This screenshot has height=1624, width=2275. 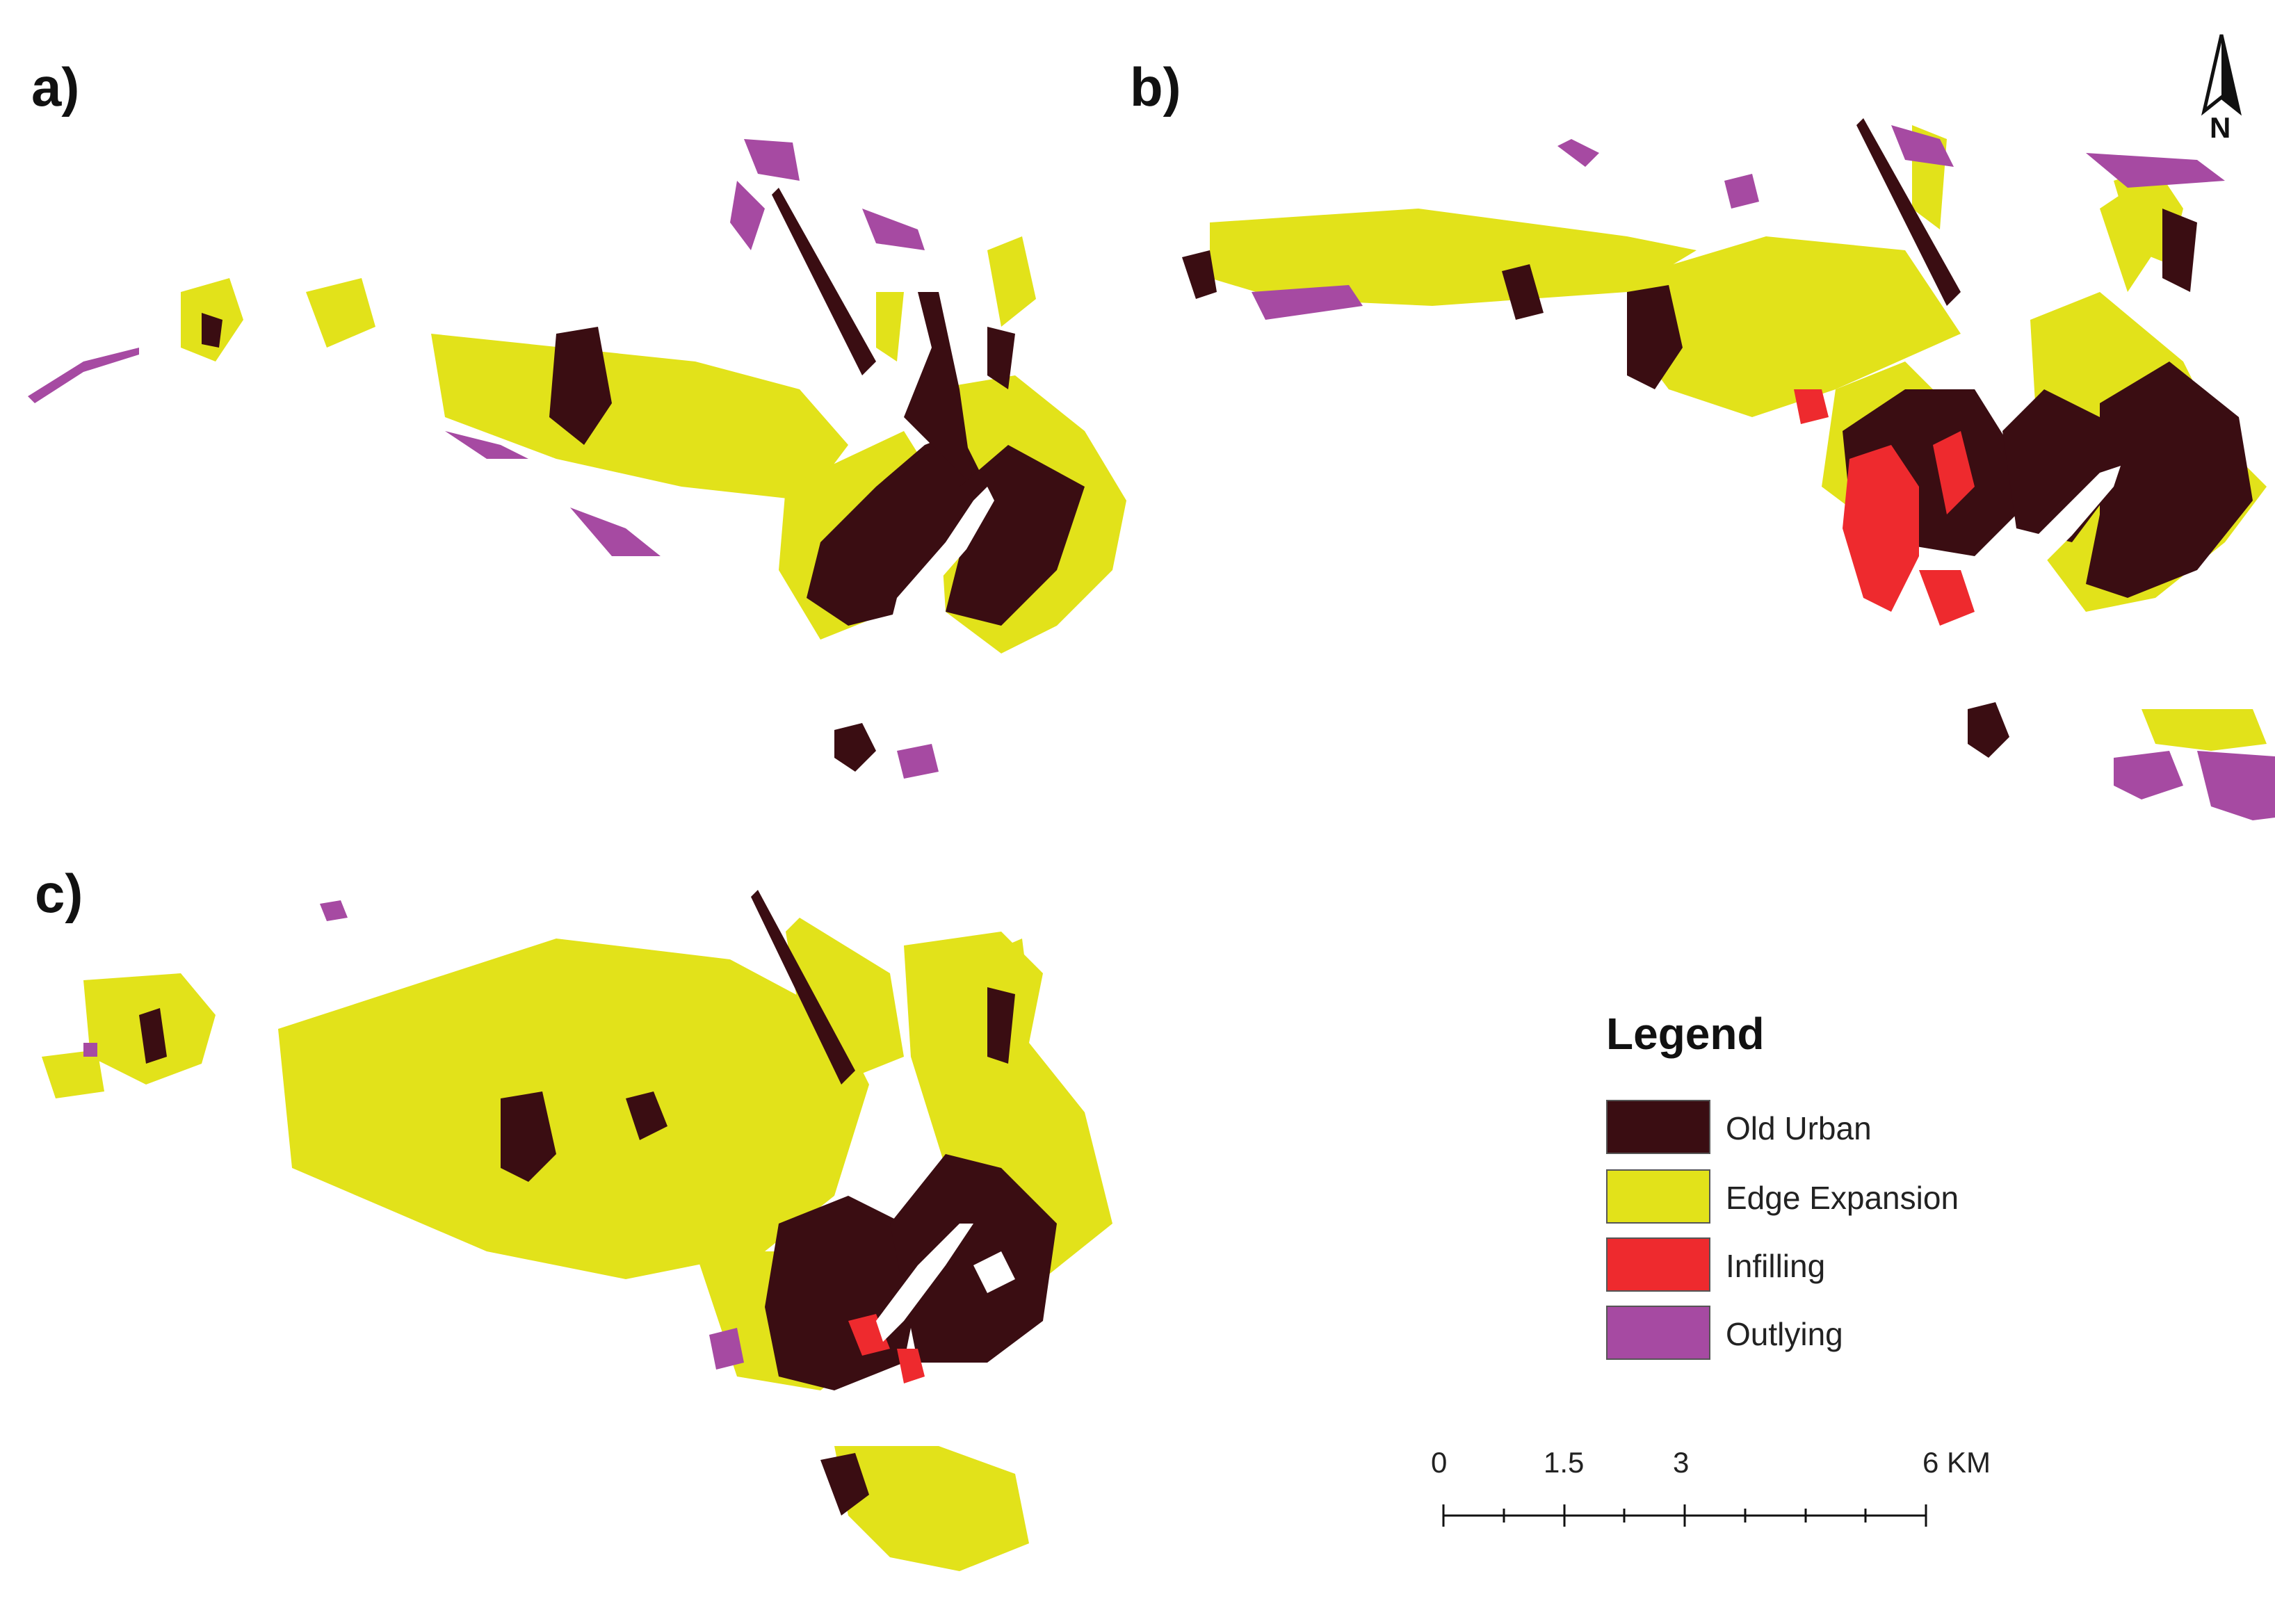 I want to click on legend-item-infilling: Infilling, so click(x=1814, y=1265).